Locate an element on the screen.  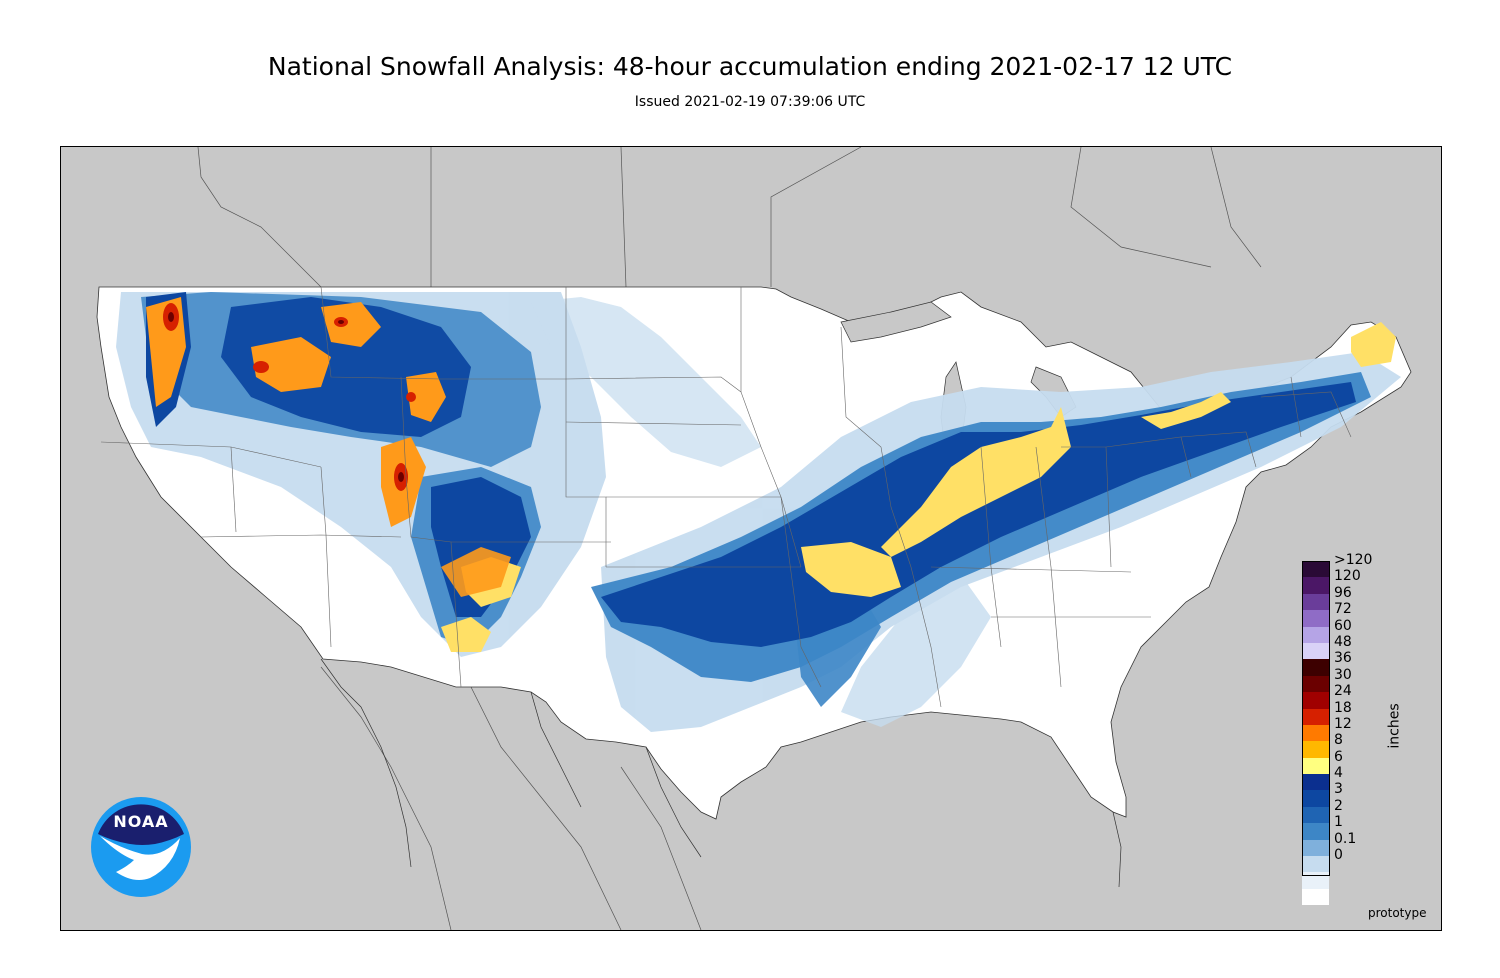
mexico-boundaries is located at coordinates (511, 798).